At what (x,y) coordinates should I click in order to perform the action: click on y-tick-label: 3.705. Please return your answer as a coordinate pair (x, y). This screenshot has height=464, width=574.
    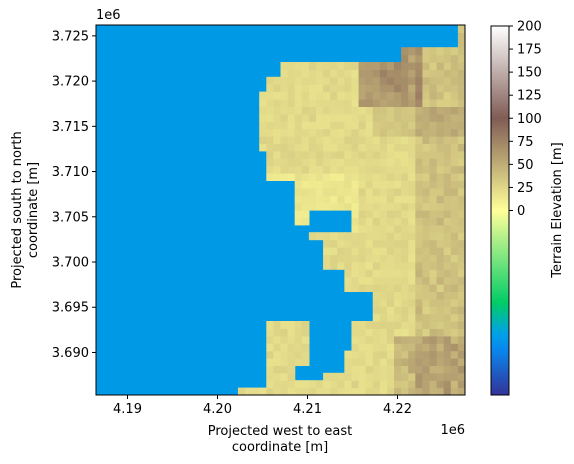
    Looking at the image, I should click on (70, 217).